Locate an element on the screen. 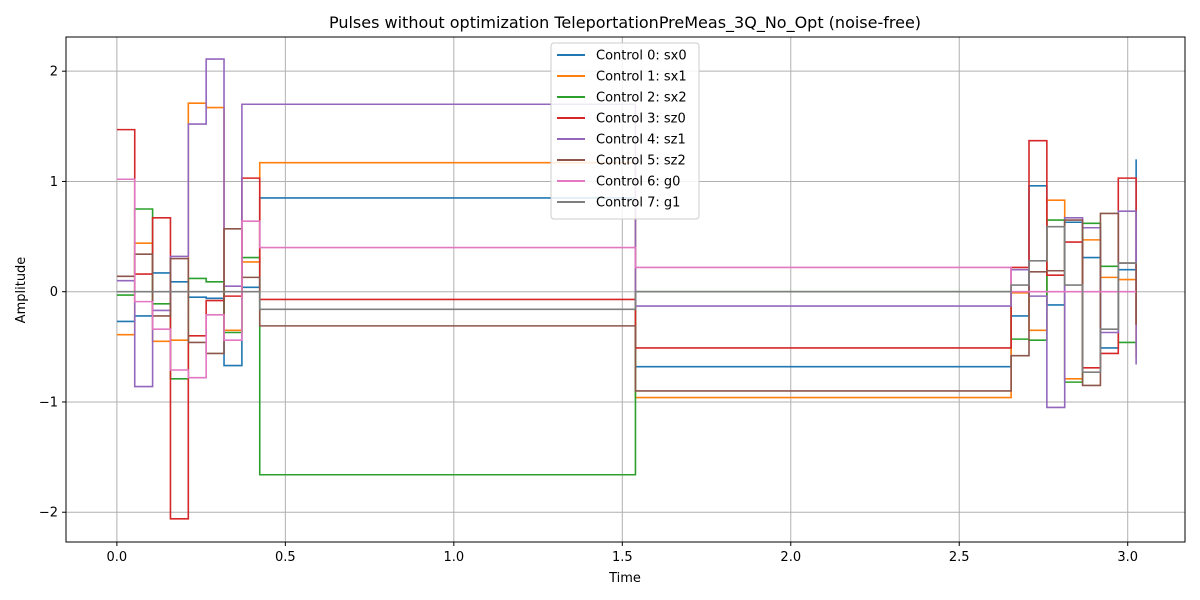 The height and width of the screenshot is (600, 1200). x-tick-label: 2.5 is located at coordinates (959, 557).